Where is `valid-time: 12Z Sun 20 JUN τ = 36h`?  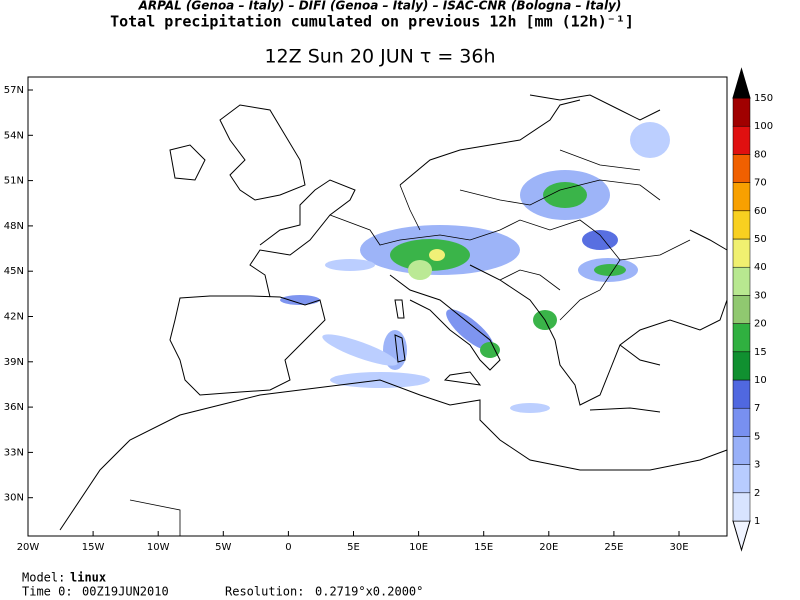 valid-time: 12Z Sun 20 JUN τ = 36h is located at coordinates (379, 57).